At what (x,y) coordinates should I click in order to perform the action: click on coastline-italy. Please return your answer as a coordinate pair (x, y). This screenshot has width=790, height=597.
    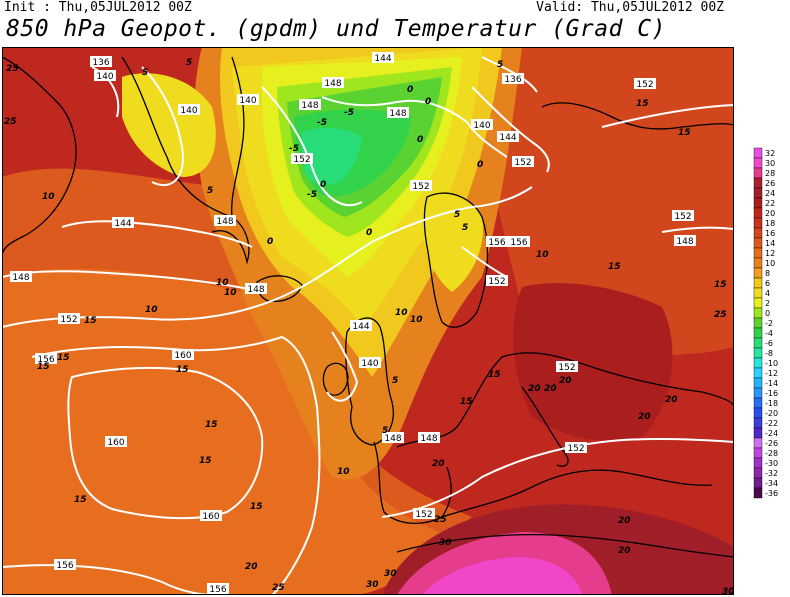
    Looking at the image, I should click on (545, 426).